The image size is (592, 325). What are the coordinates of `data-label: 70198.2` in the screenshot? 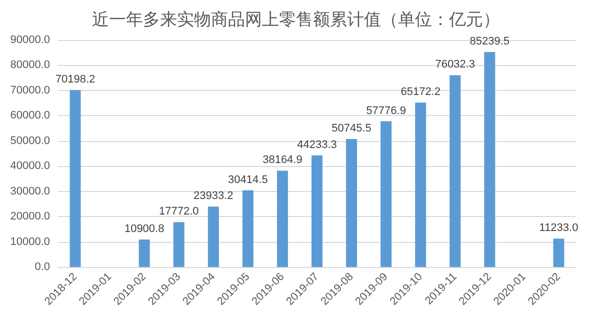 It's located at (75, 79).